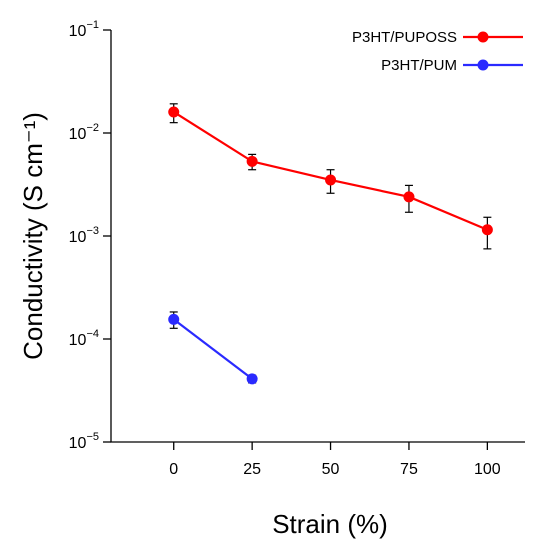 This screenshot has height=547, width=550. What do you see at coordinates (84, 29) in the screenshot?
I see `y-tick-label: 10⁻¹` at bounding box center [84, 29].